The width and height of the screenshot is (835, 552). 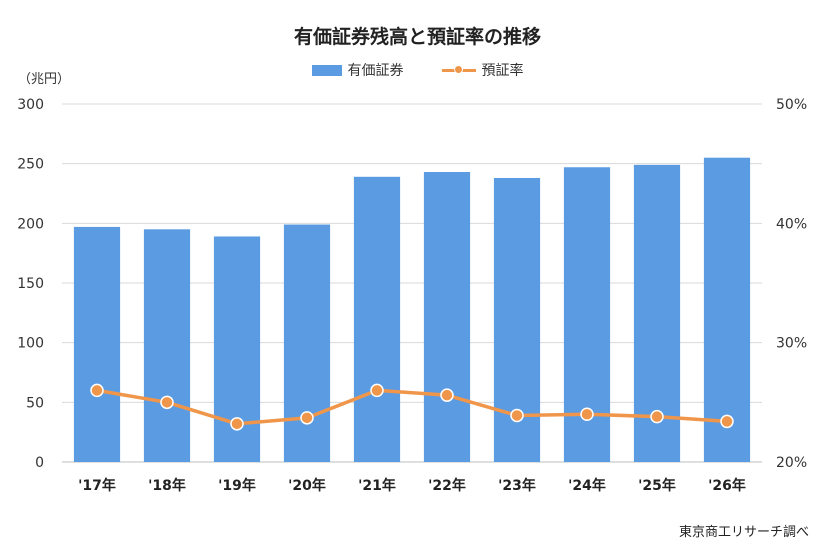 What do you see at coordinates (447, 485) in the screenshot?
I see `x-tick-label: '22年` at bounding box center [447, 485].